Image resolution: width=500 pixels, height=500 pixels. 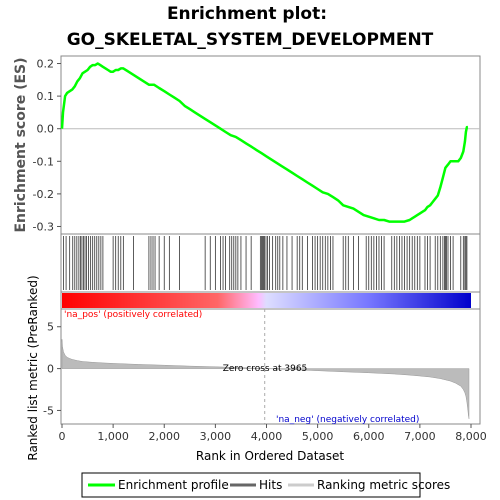 I want to click on es-ytick-label: -0.1, so click(x=43, y=161).